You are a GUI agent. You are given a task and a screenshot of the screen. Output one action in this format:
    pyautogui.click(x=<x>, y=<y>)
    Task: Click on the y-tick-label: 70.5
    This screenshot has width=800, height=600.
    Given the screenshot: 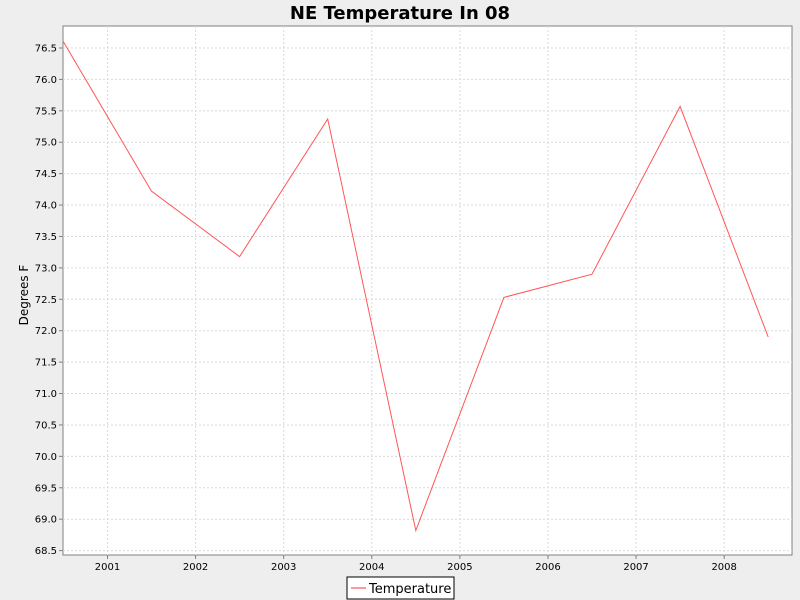 What is the action you would take?
    pyautogui.click(x=46, y=425)
    